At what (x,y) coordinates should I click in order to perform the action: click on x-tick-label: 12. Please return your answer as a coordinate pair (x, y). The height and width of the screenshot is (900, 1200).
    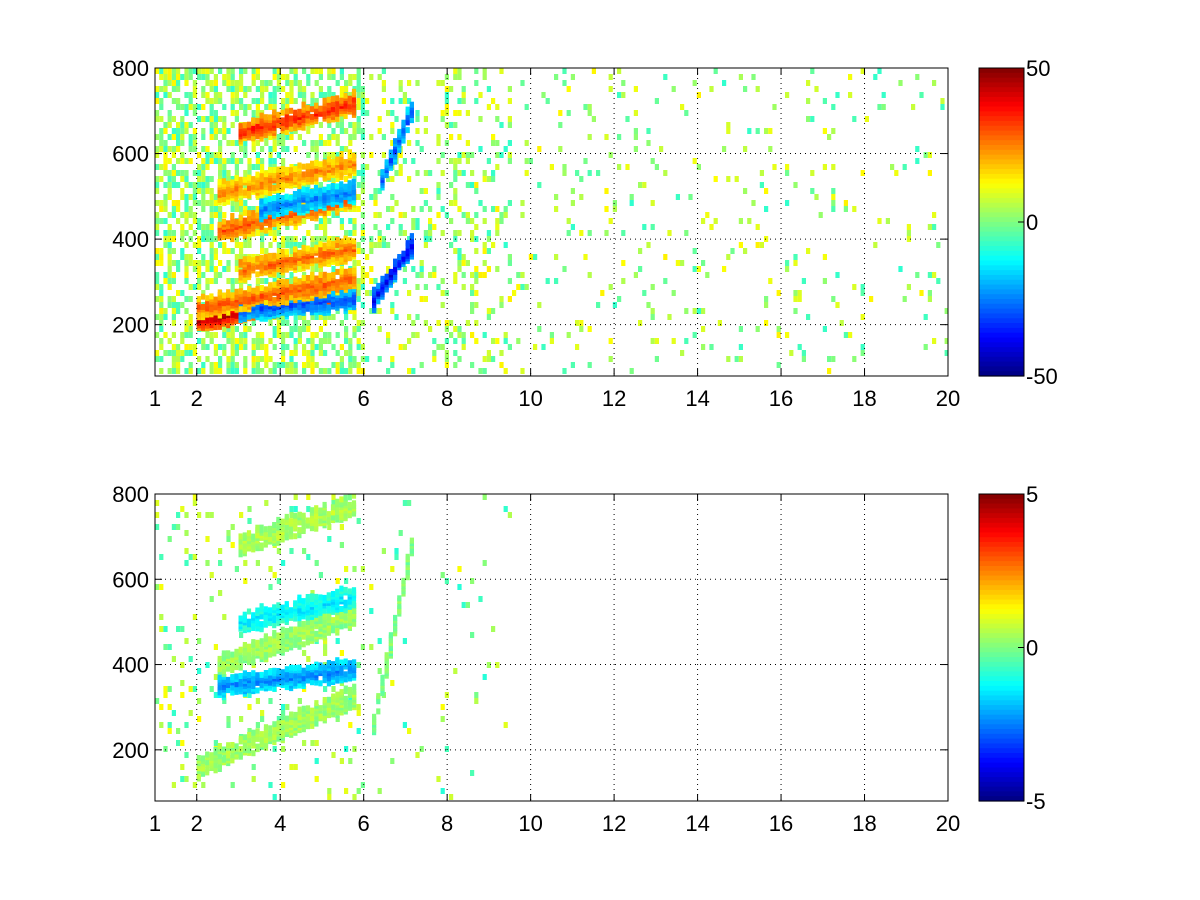
    Looking at the image, I should click on (614, 398).